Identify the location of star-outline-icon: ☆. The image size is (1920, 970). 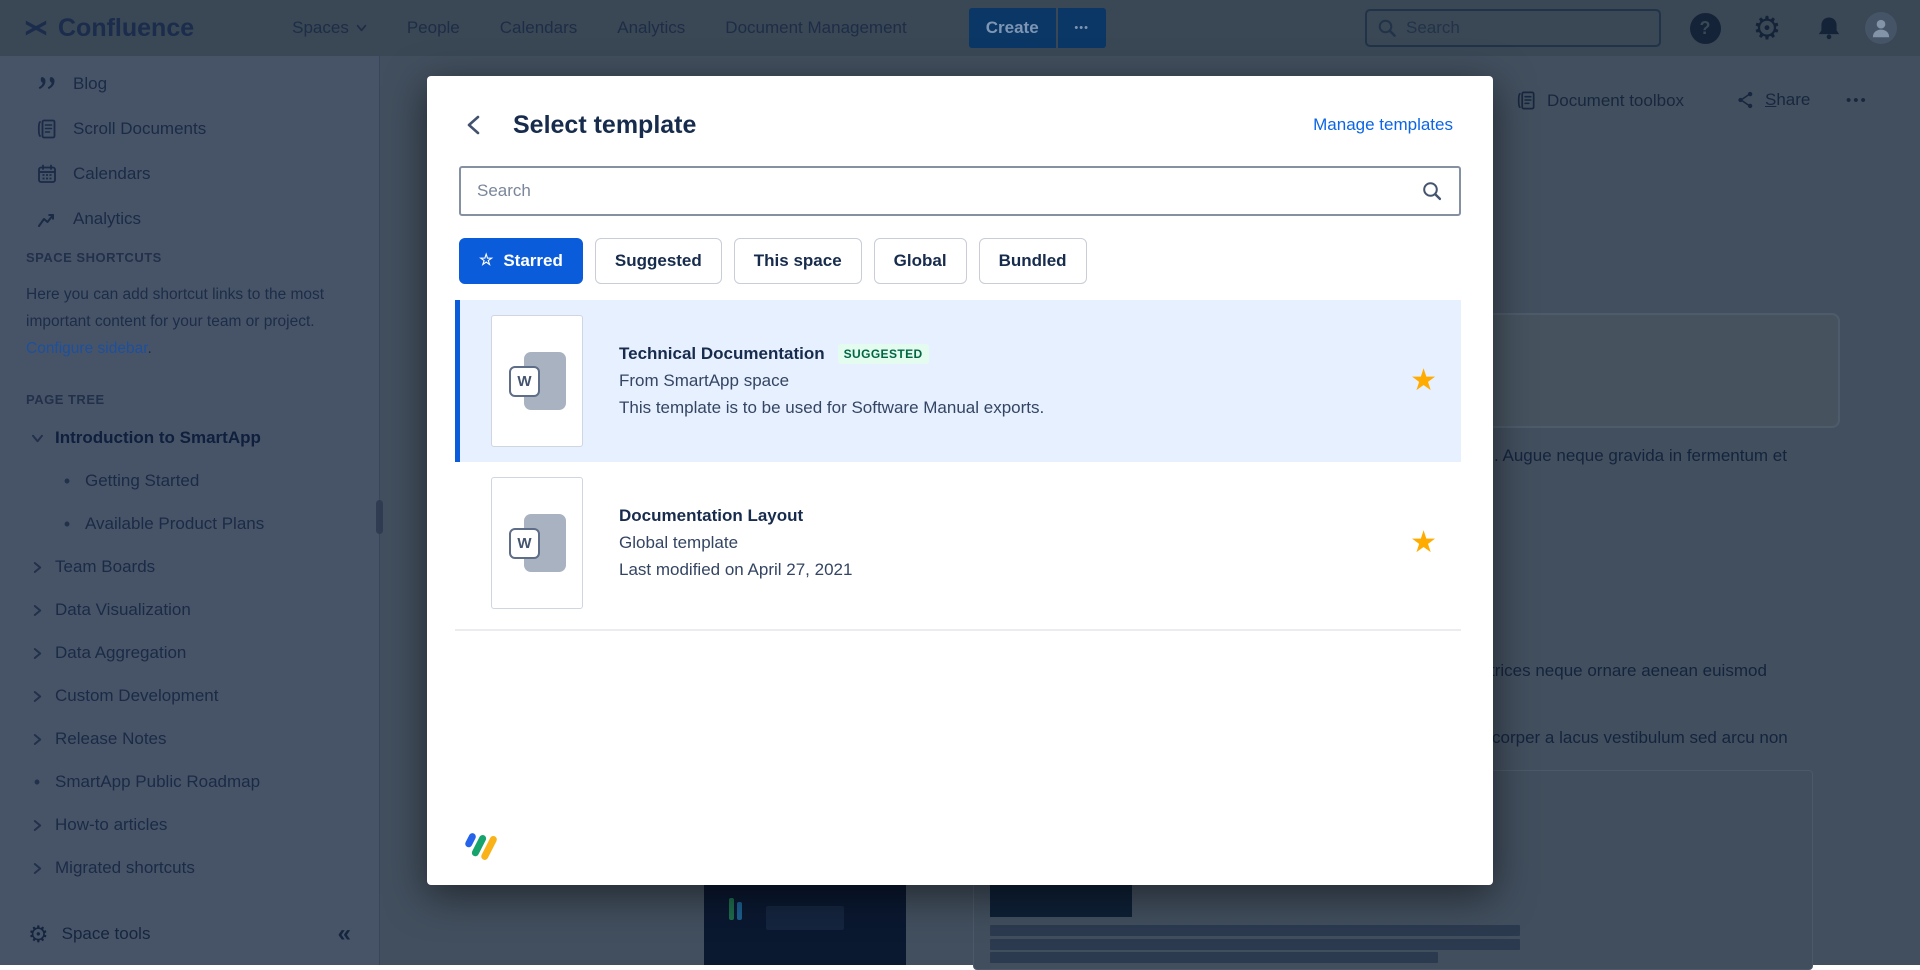
(486, 260).